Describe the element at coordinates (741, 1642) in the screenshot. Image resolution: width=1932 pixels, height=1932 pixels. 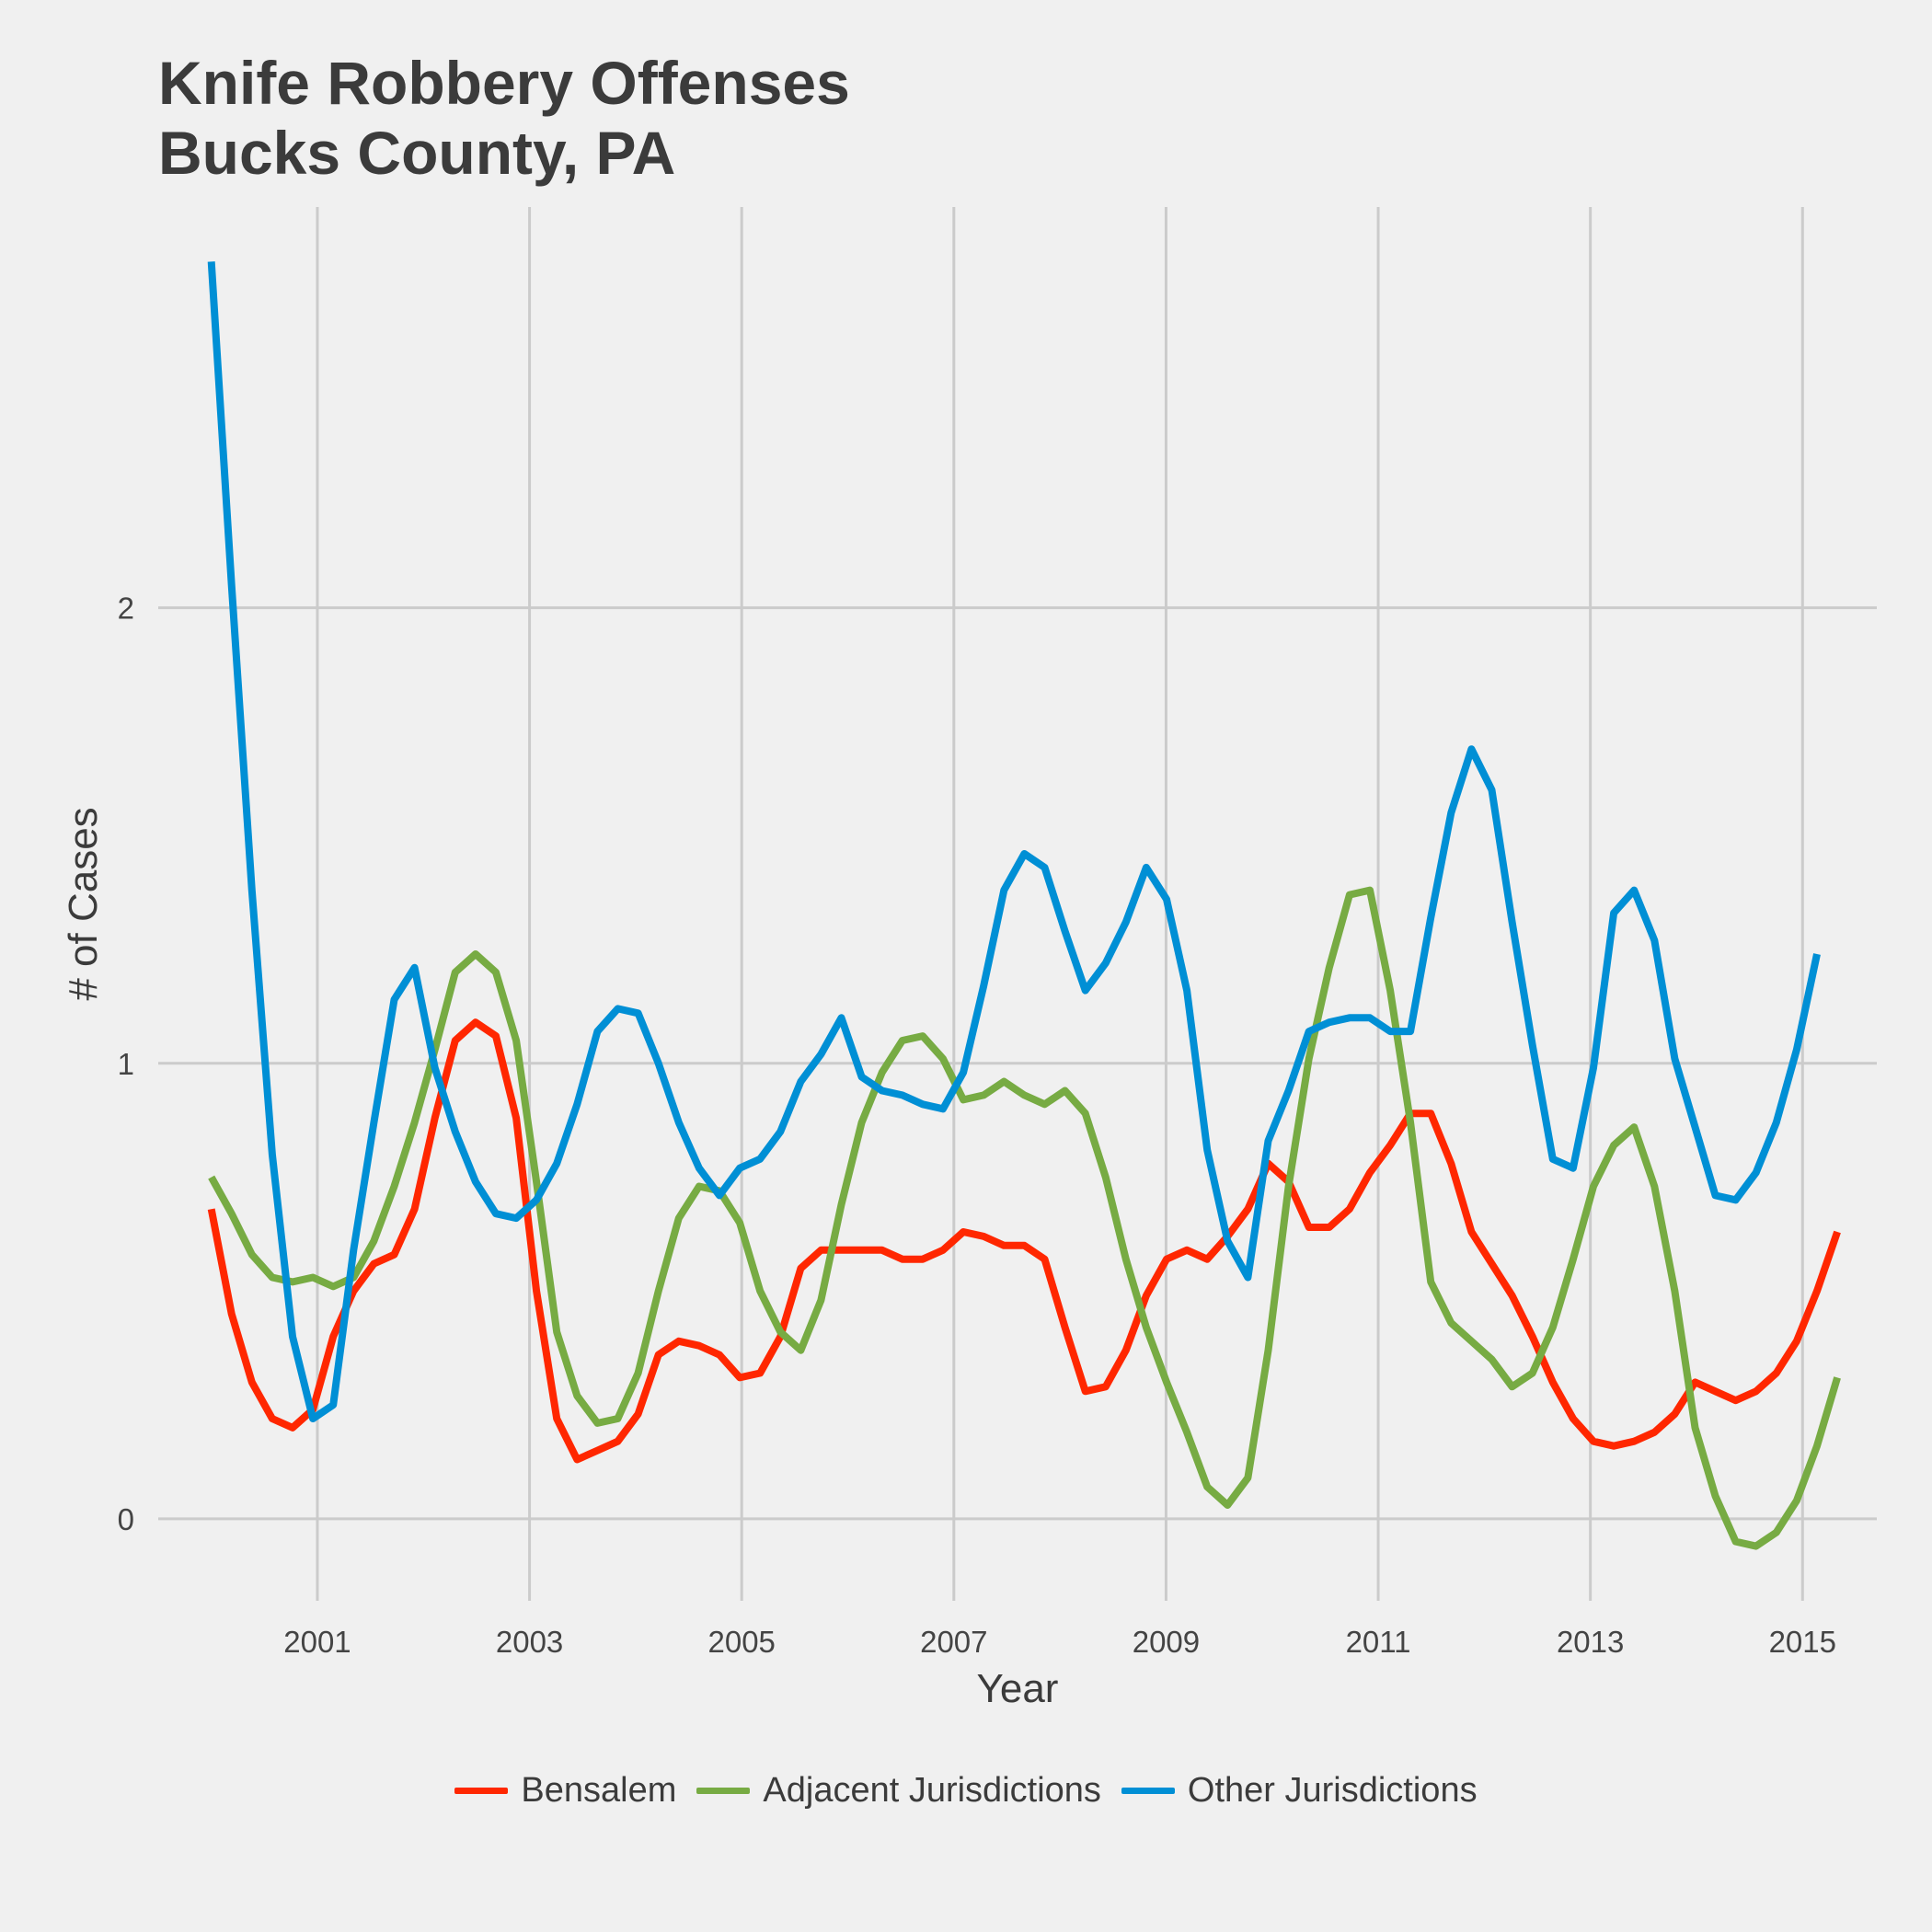
I see `x-tick-label-2005: 2005` at that location.